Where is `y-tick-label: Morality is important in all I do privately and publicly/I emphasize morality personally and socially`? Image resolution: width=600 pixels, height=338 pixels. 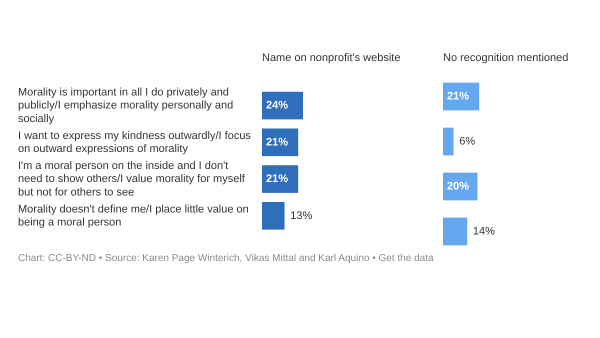 y-tick-label: Morality is important in all I do privately and publicly/I emphasize morality personally and socially is located at coordinates (126, 105).